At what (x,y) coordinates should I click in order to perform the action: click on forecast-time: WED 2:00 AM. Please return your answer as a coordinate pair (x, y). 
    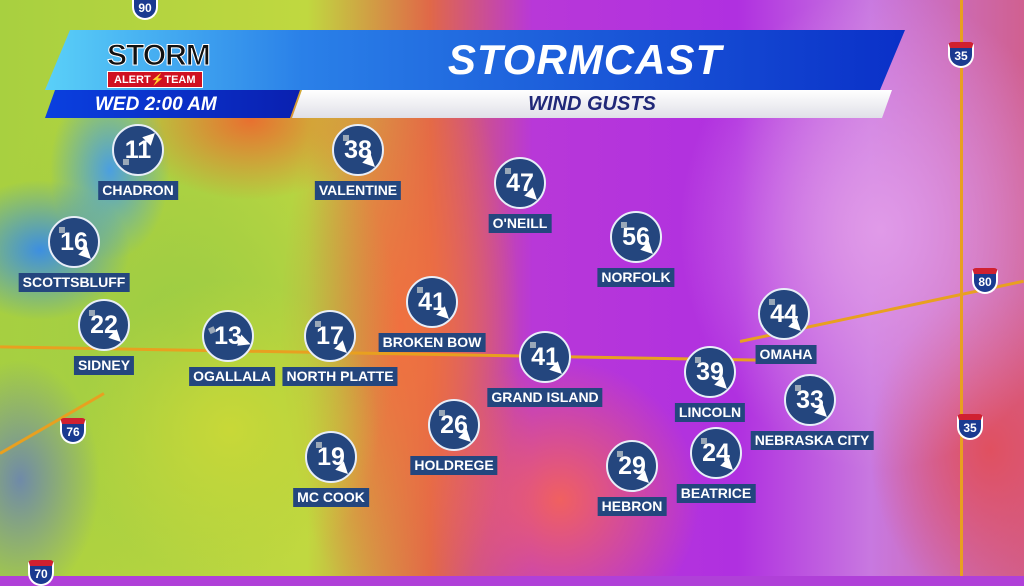
    Looking at the image, I should click on (172, 104).